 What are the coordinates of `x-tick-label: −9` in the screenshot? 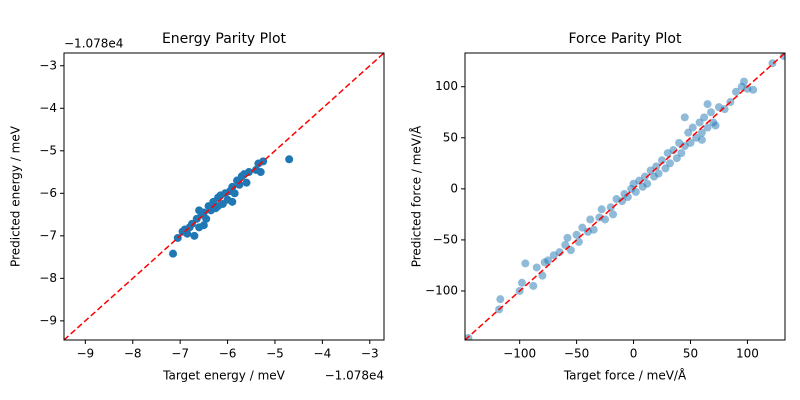 It's located at (85, 354).